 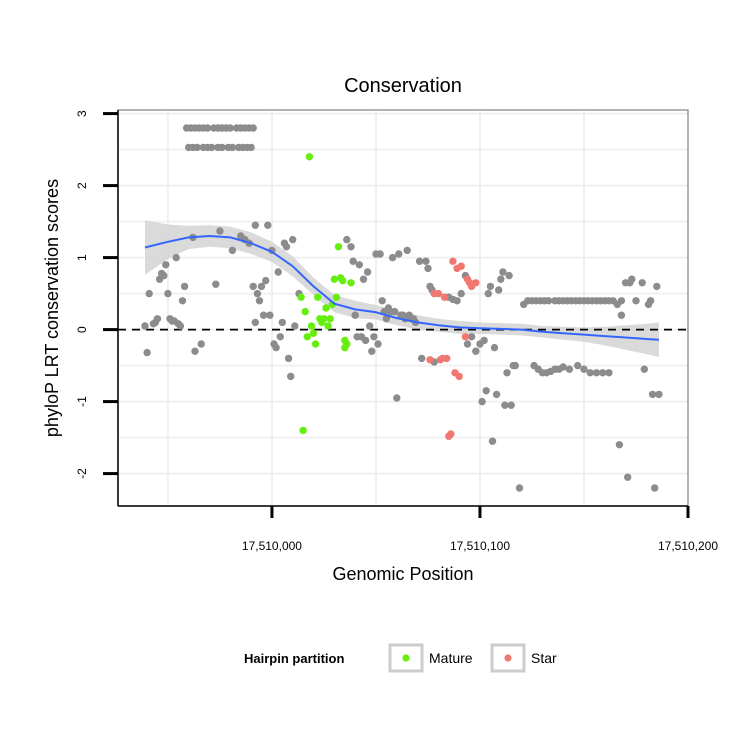 I want to click on confidence-band-group, so click(x=402, y=288).